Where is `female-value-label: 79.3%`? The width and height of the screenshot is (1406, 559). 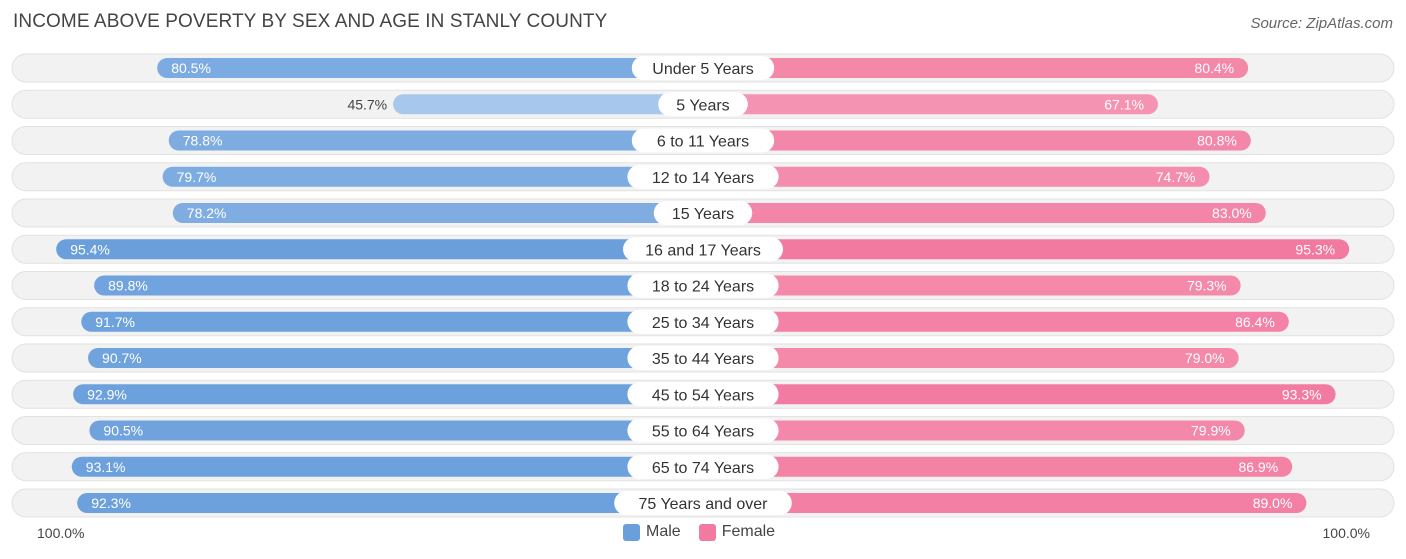 female-value-label: 79.3% is located at coordinates (1207, 286).